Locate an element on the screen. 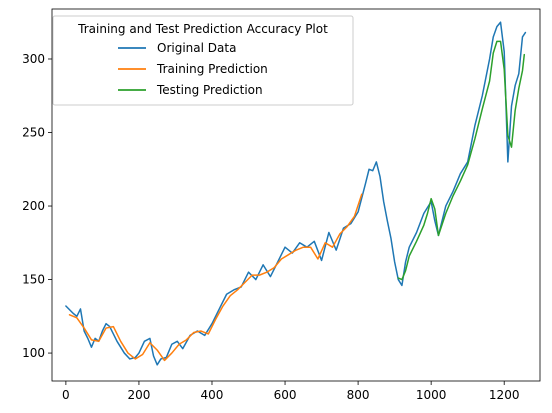 Image resolution: width=552 pixels, height=413 pixels. x-tick-label: 1000 is located at coordinates (431, 395).